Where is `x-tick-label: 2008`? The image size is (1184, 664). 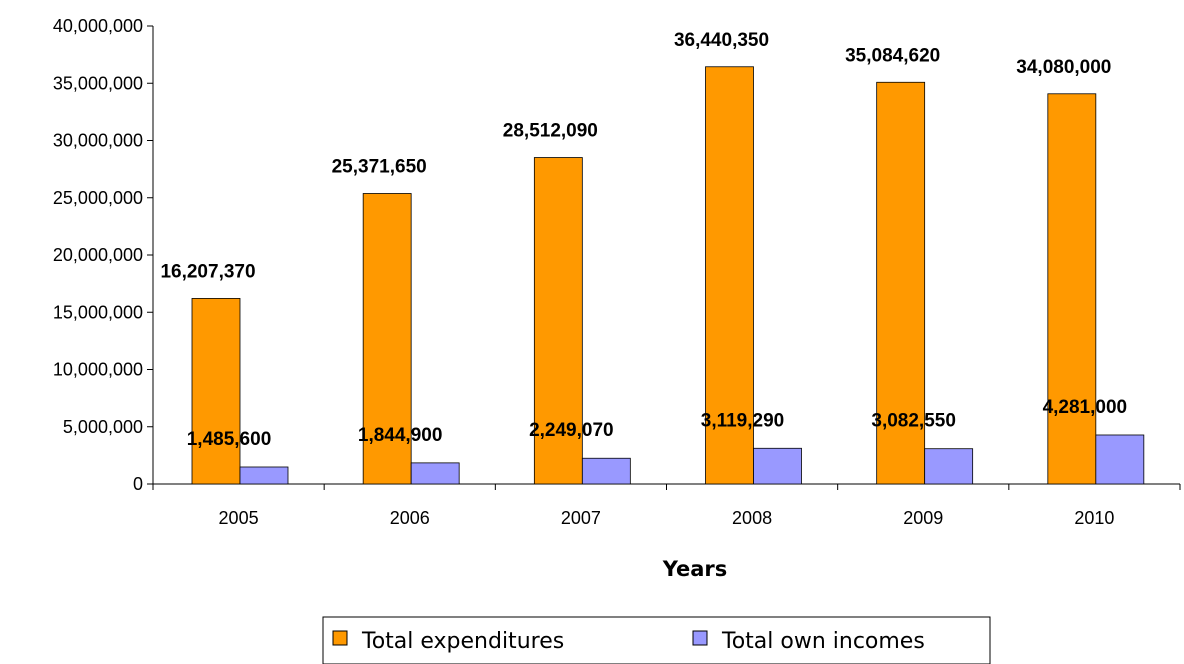
x-tick-label: 2008 is located at coordinates (752, 518).